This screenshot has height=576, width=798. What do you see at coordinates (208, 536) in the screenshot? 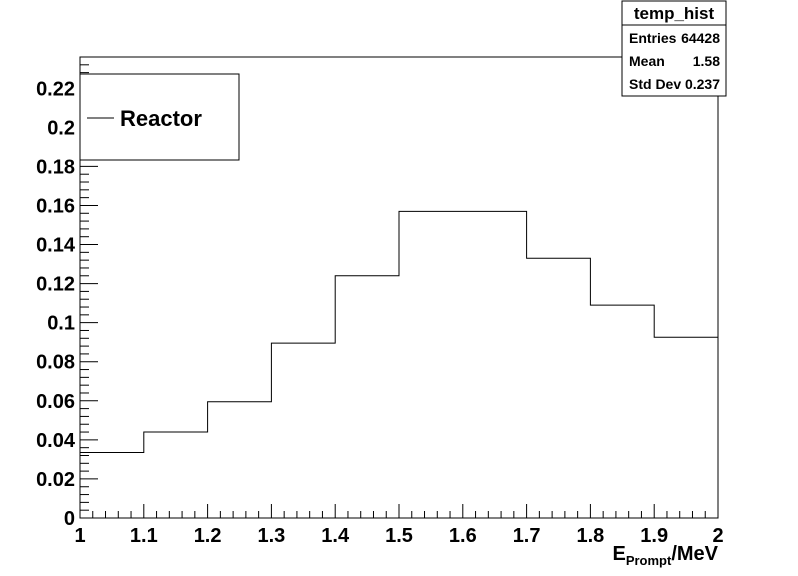
I see `x-tick-label: 1.2` at bounding box center [208, 536].